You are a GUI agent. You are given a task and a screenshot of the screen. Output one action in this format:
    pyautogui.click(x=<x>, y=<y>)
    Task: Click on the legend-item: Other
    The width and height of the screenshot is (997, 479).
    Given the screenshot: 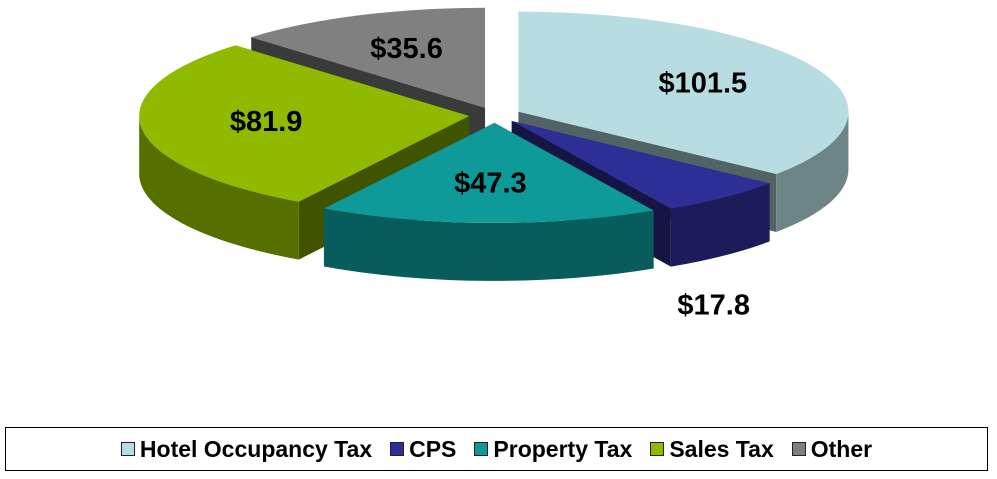 What is the action you would take?
    pyautogui.click(x=832, y=449)
    